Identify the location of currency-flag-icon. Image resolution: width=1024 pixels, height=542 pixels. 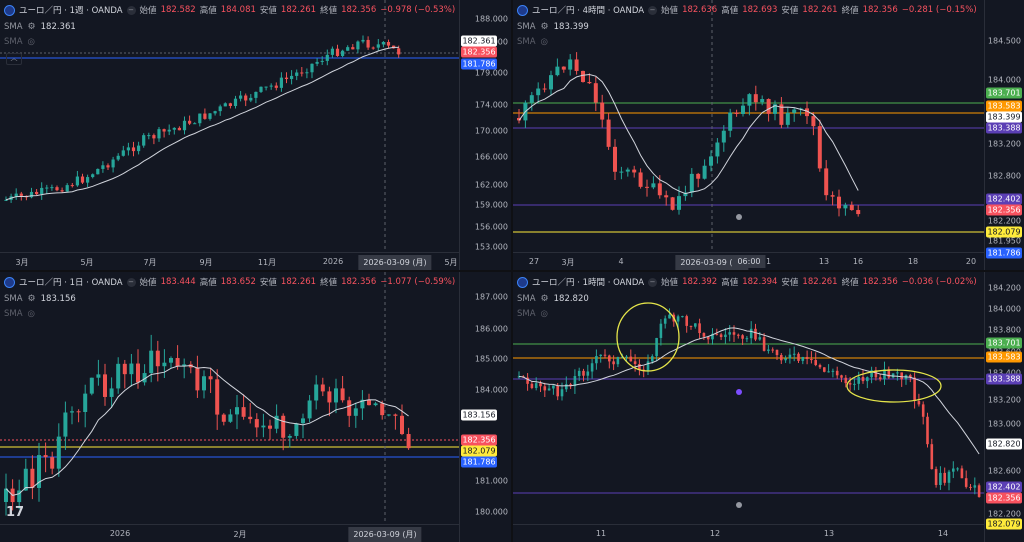
(522, 282).